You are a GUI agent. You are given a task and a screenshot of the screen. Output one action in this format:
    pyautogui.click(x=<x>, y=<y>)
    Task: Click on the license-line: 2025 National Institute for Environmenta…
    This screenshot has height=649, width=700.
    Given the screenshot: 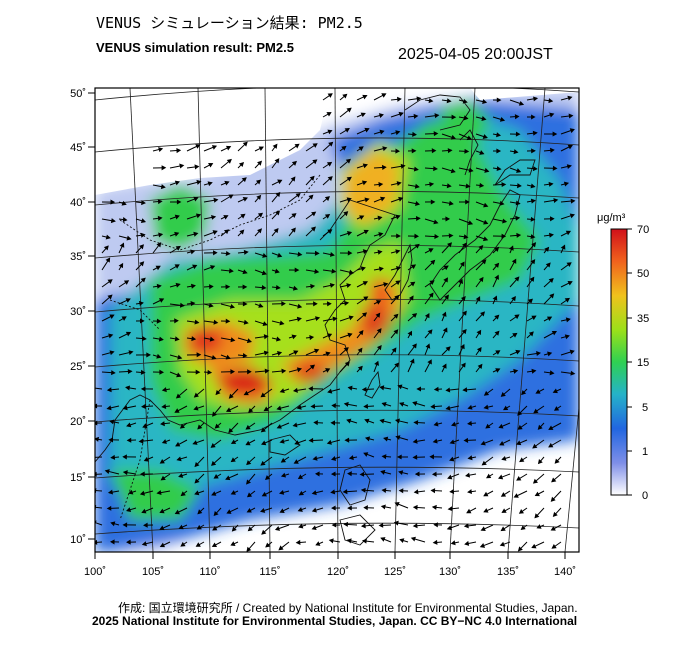 What is the action you would take?
    pyautogui.click(x=335, y=621)
    